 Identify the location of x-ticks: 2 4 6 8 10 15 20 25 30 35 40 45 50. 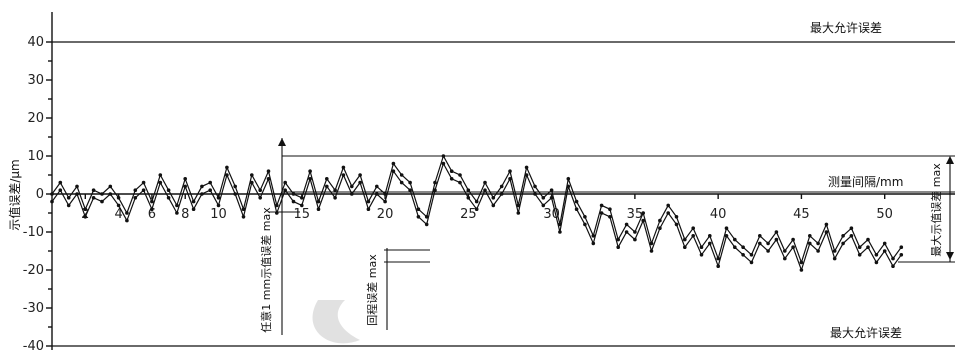
(487, 208).